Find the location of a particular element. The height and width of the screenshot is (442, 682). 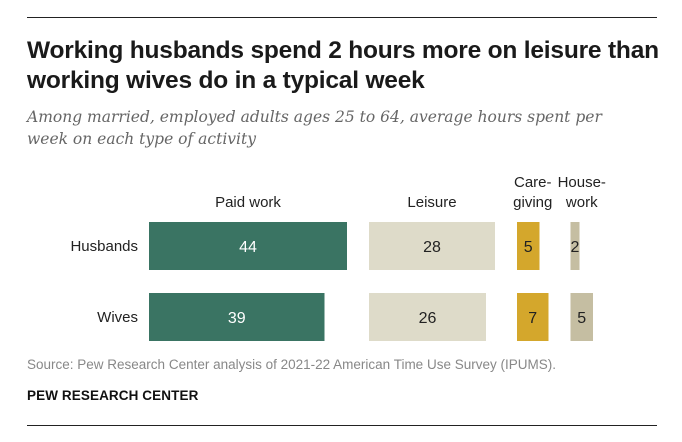

column-label-house-work-line-1: House- is located at coordinates (582, 182).